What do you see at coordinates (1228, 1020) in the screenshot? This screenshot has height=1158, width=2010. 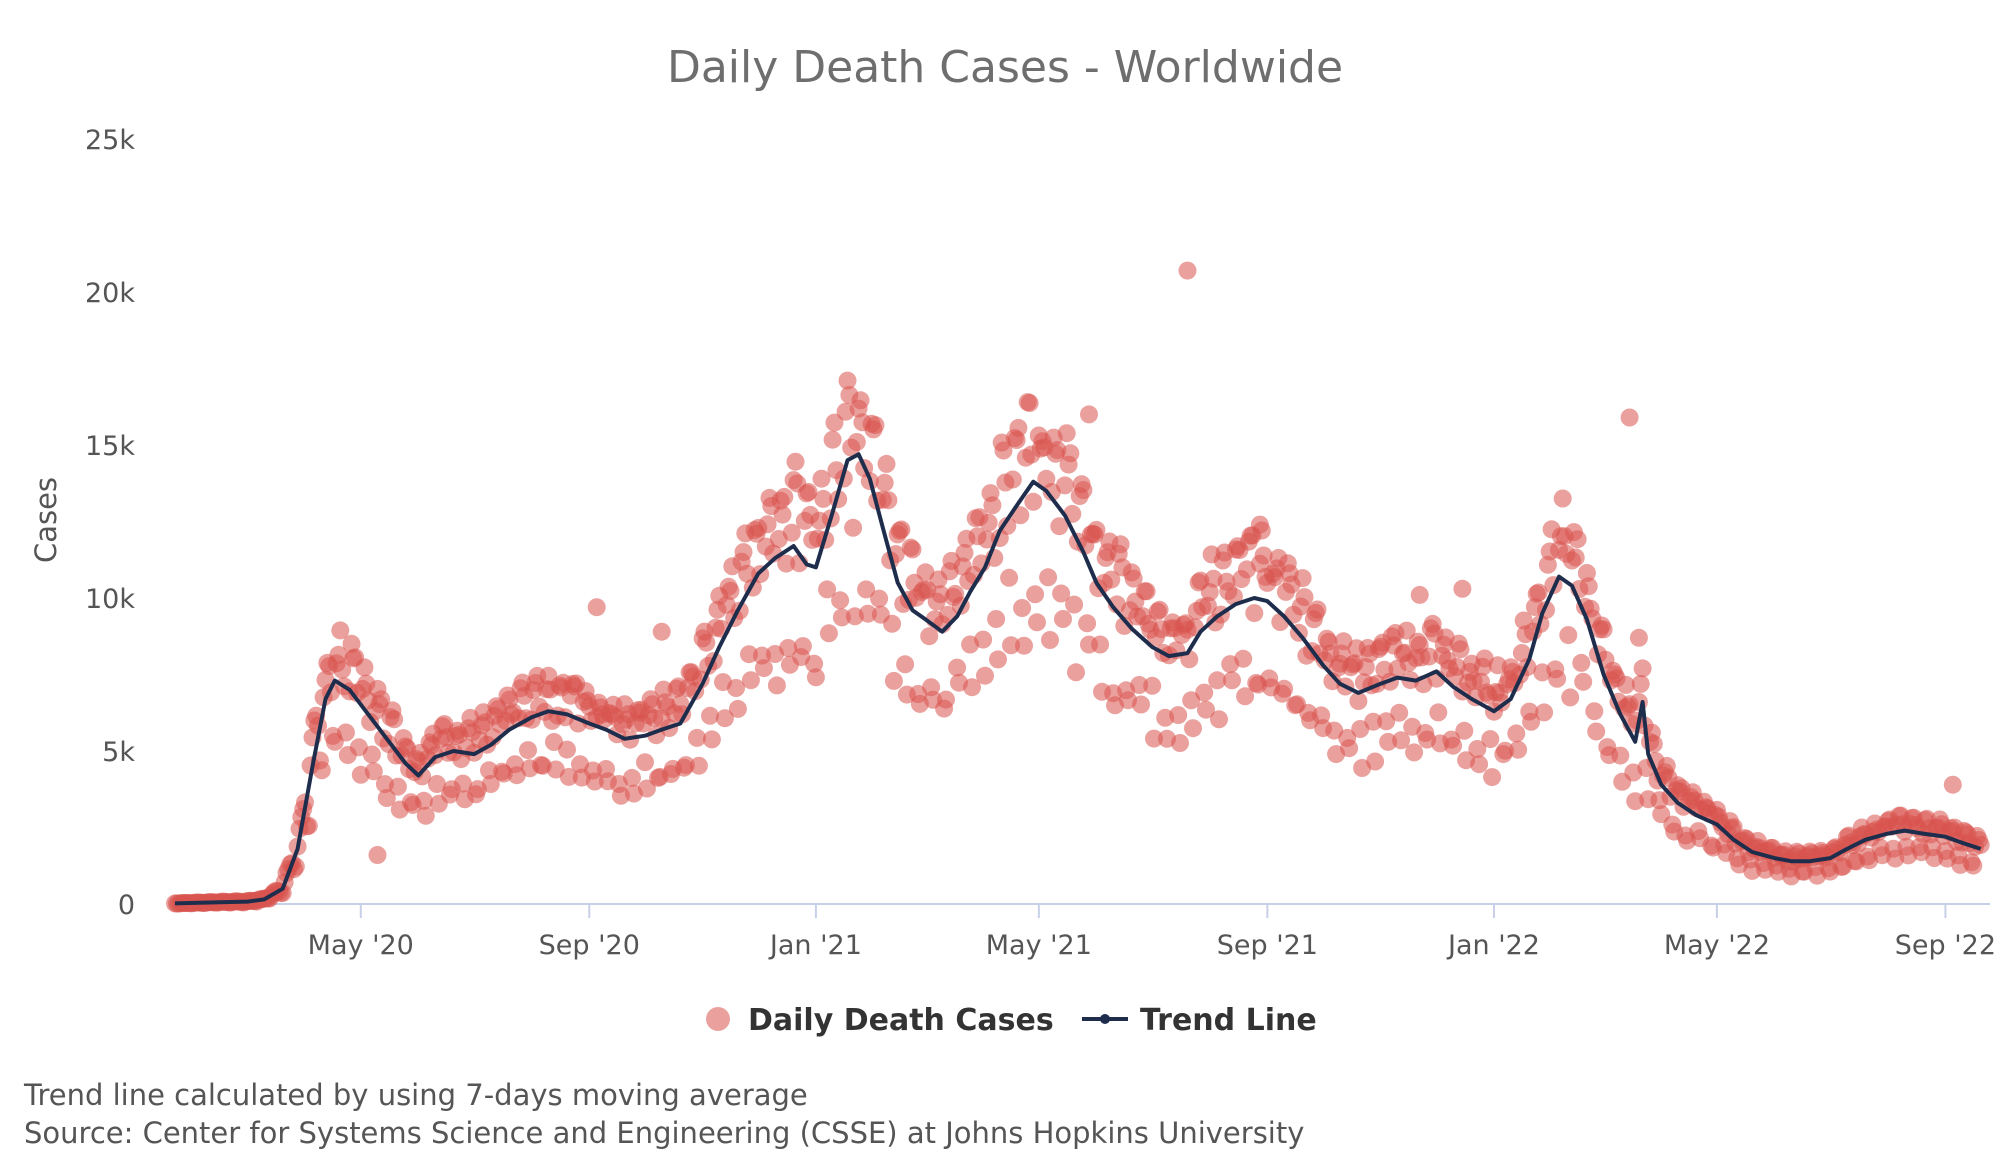 I see `legend-label-trend-line: Trend Line` at bounding box center [1228, 1020].